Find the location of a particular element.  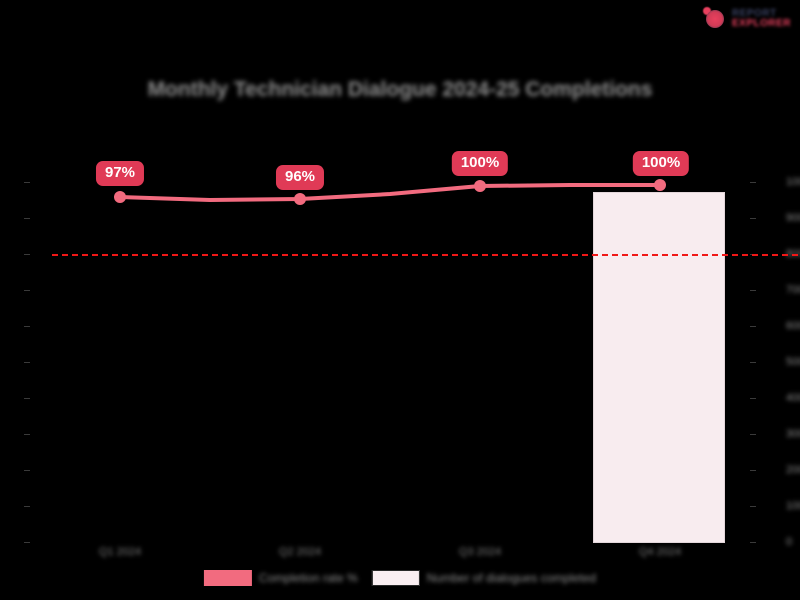

right-axis-label-10: 0 is located at coordinates (789, 542).